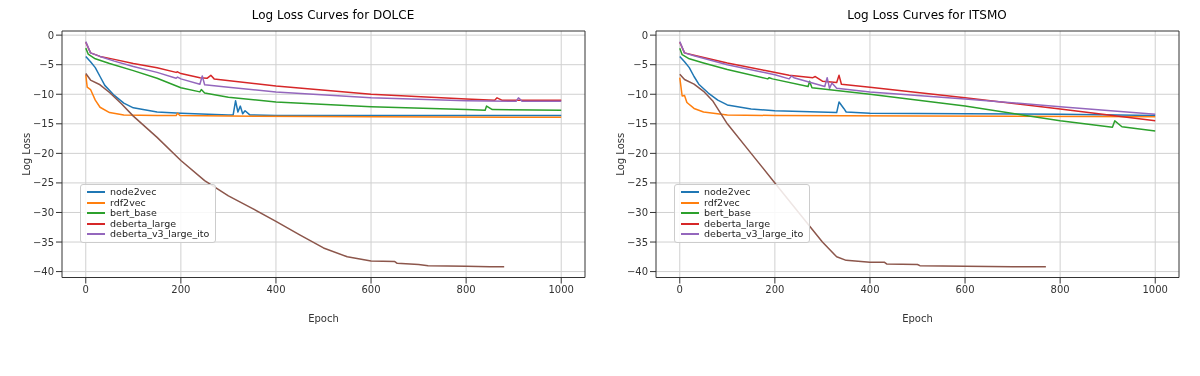 This screenshot has width=1200, height=376. Describe the element at coordinates (333, 16) in the screenshot. I see `chart-title: Log Loss Curves for DOLCE` at that location.